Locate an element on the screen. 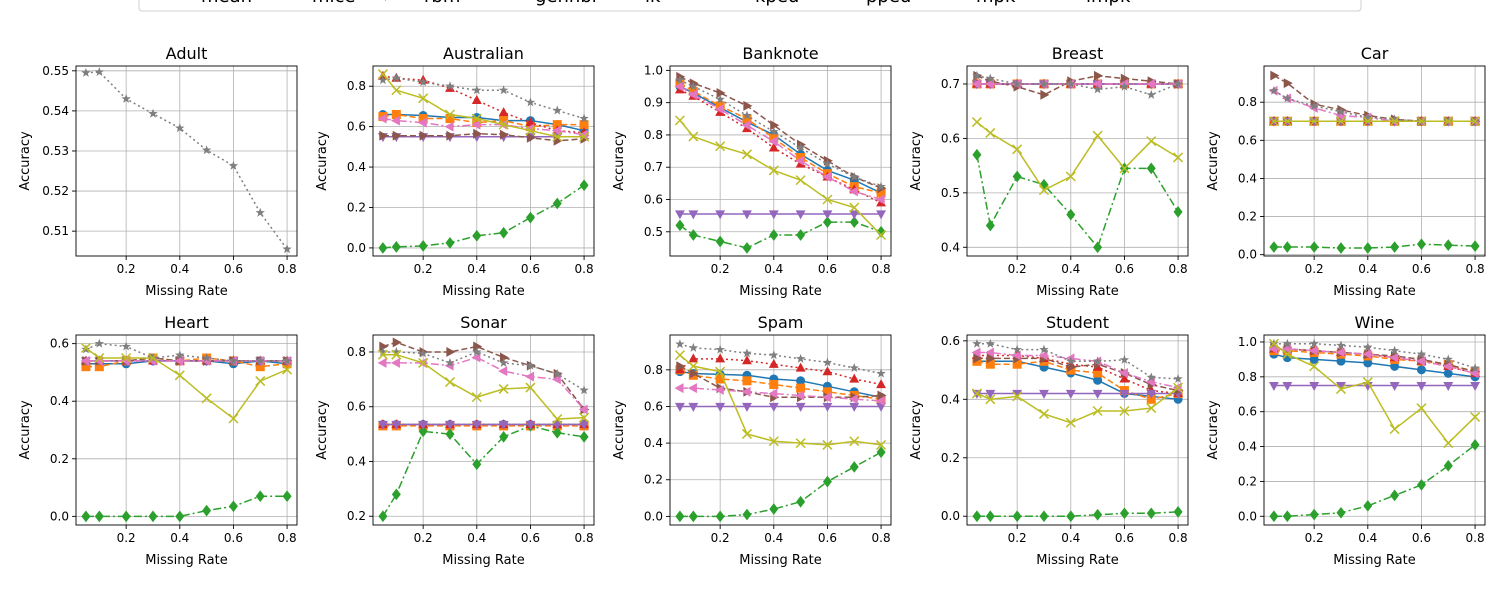 The image size is (1500, 600). series-line-rbm is located at coordinates (483, 471).